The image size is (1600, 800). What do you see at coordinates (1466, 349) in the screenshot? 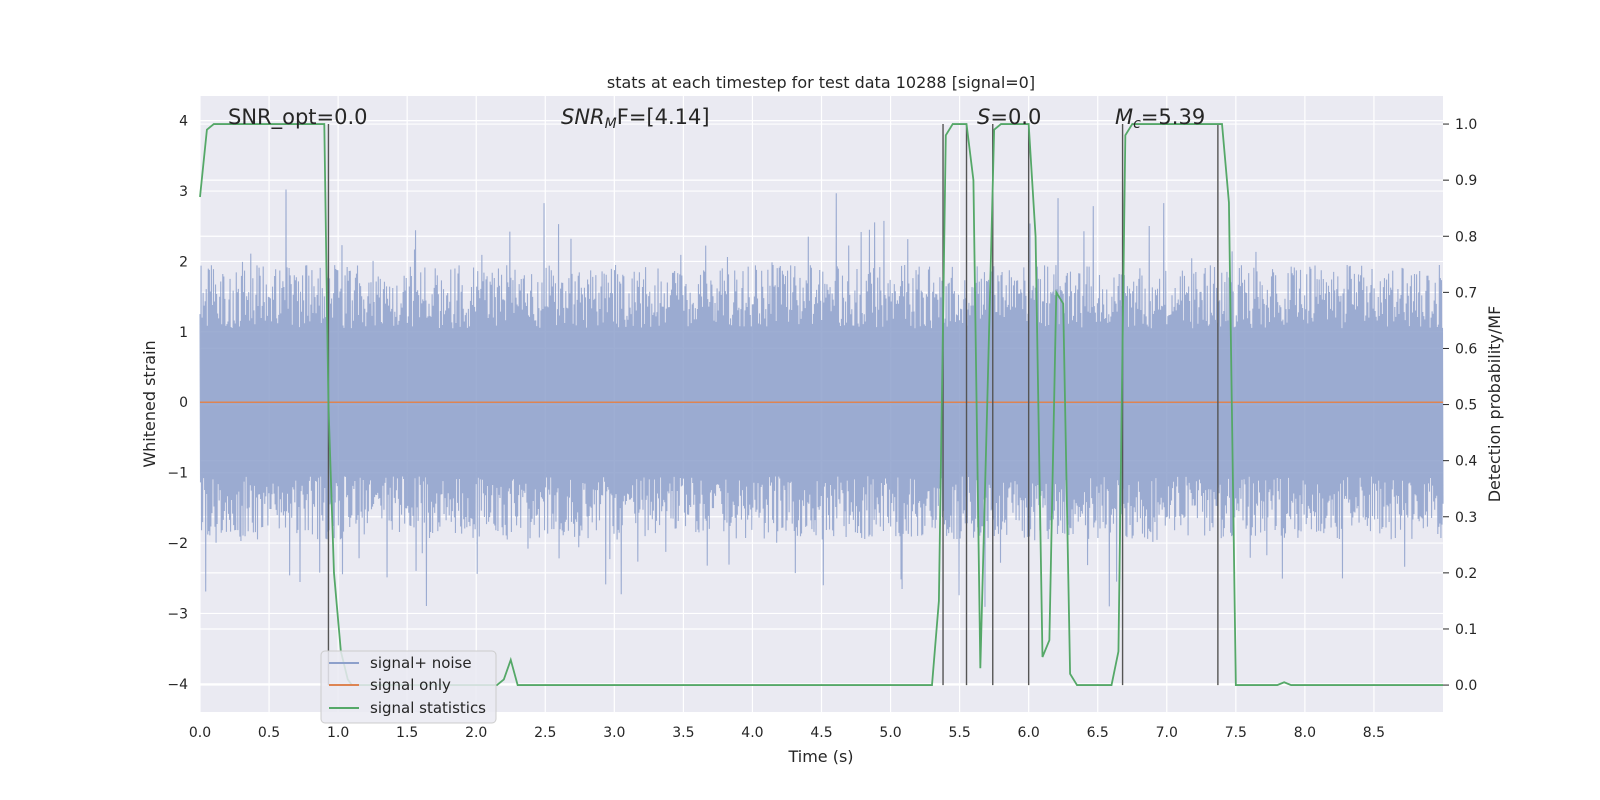
I see `y2-tick-label: 0.6` at bounding box center [1466, 349].